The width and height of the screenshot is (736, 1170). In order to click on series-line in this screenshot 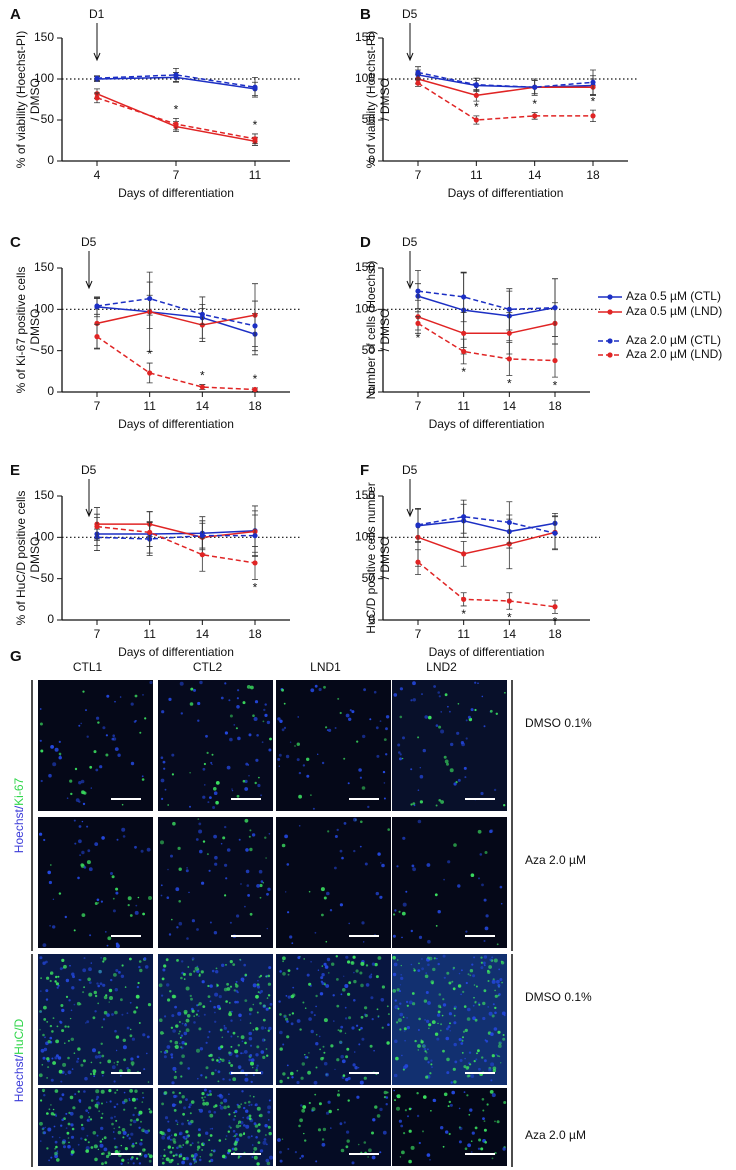, I will do `click(175, 537)`.